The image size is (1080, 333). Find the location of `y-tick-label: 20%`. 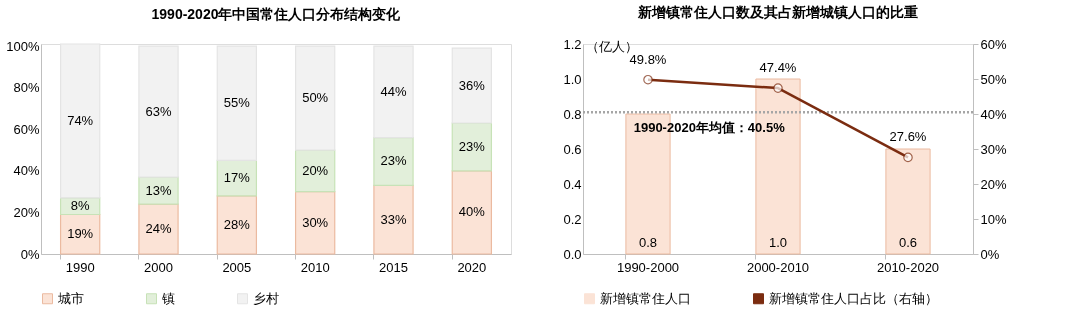

y-tick-label: 20% is located at coordinates (26, 212).